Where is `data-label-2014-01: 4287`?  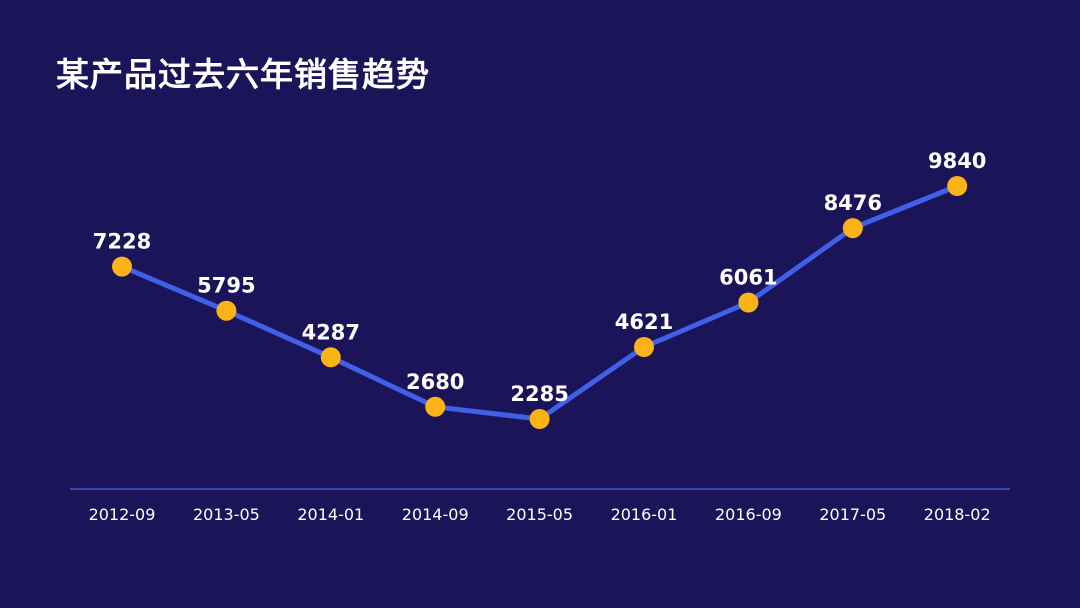
data-label-2014-01: 4287 is located at coordinates (331, 332).